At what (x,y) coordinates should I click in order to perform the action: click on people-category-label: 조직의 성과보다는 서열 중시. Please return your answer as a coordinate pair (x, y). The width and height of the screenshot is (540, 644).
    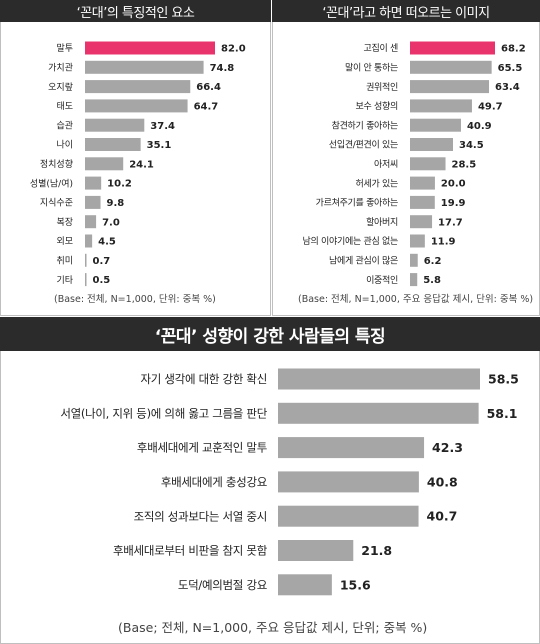
    Looking at the image, I should click on (200, 516).